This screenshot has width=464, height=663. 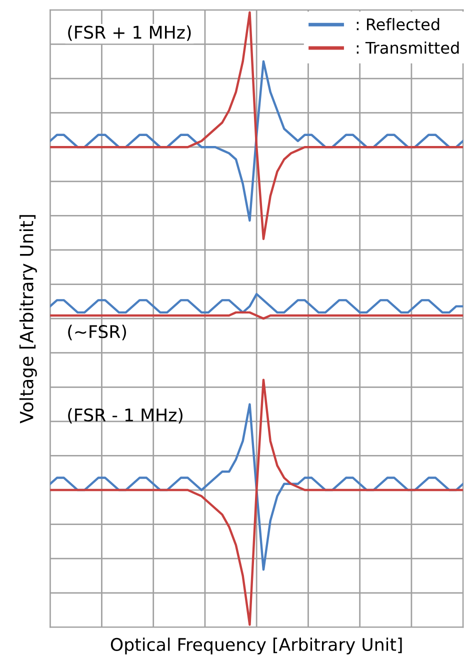 What do you see at coordinates (256, 646) in the screenshot?
I see `x-axis-title: Optical Frequency [Arbitrary Unit]` at bounding box center [256, 646].